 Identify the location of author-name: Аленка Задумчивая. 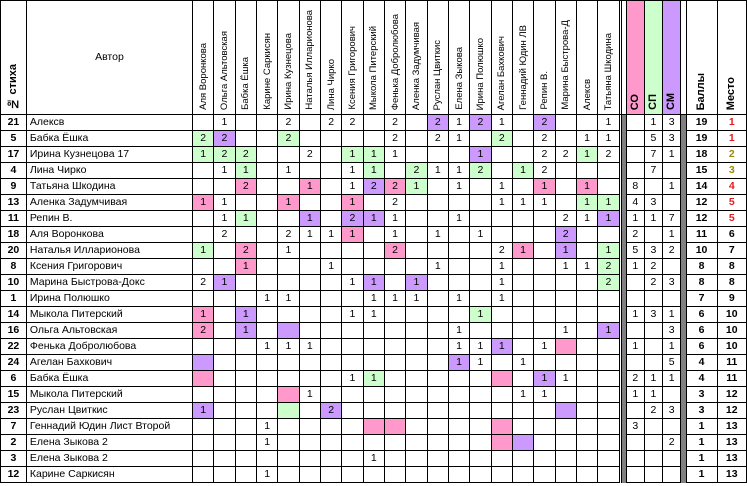
(109, 202).